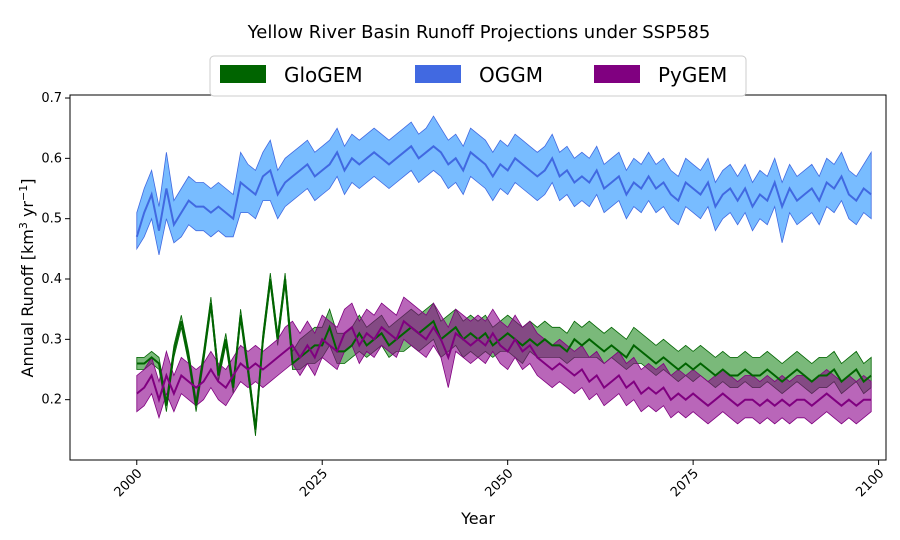 The width and height of the screenshot is (900, 540). I want to click on y-axis-label-sup2: −1, so click(23, 193).